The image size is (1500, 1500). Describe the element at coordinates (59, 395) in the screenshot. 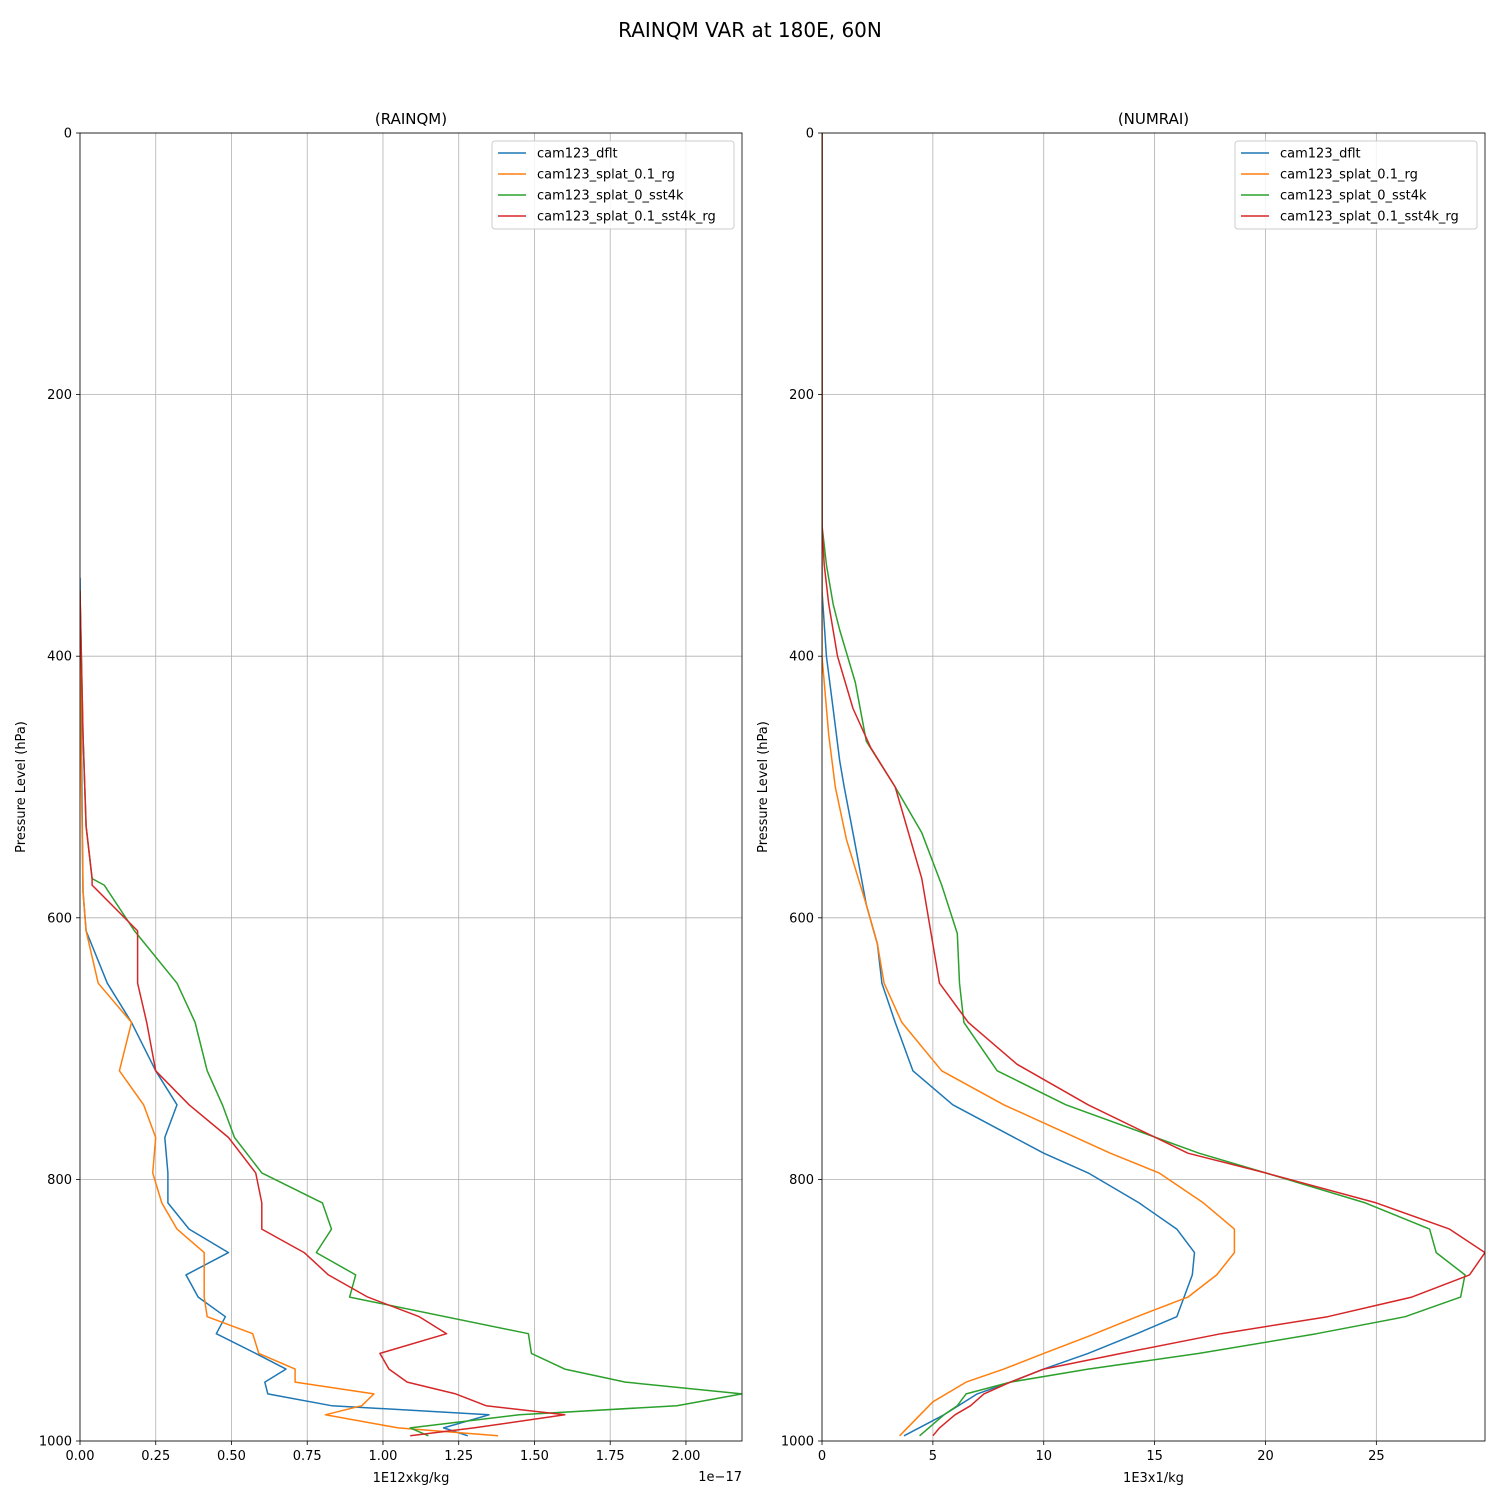

I see `rainqm-ytick-label-1: 200` at that location.